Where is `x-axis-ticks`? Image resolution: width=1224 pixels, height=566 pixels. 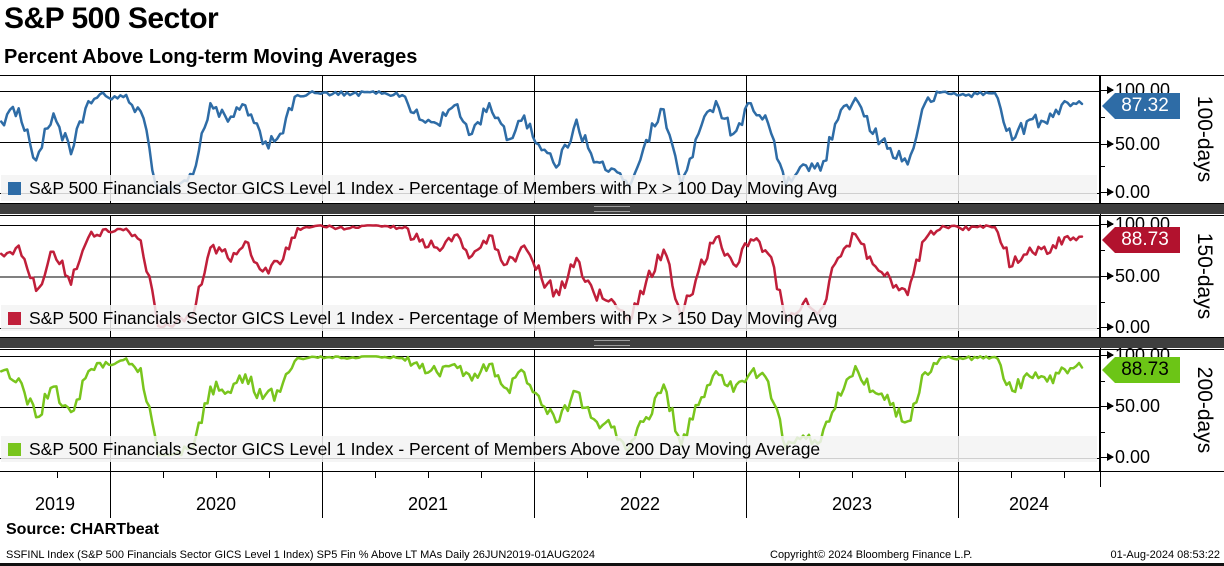 x-axis-ticks is located at coordinates (561, 495).